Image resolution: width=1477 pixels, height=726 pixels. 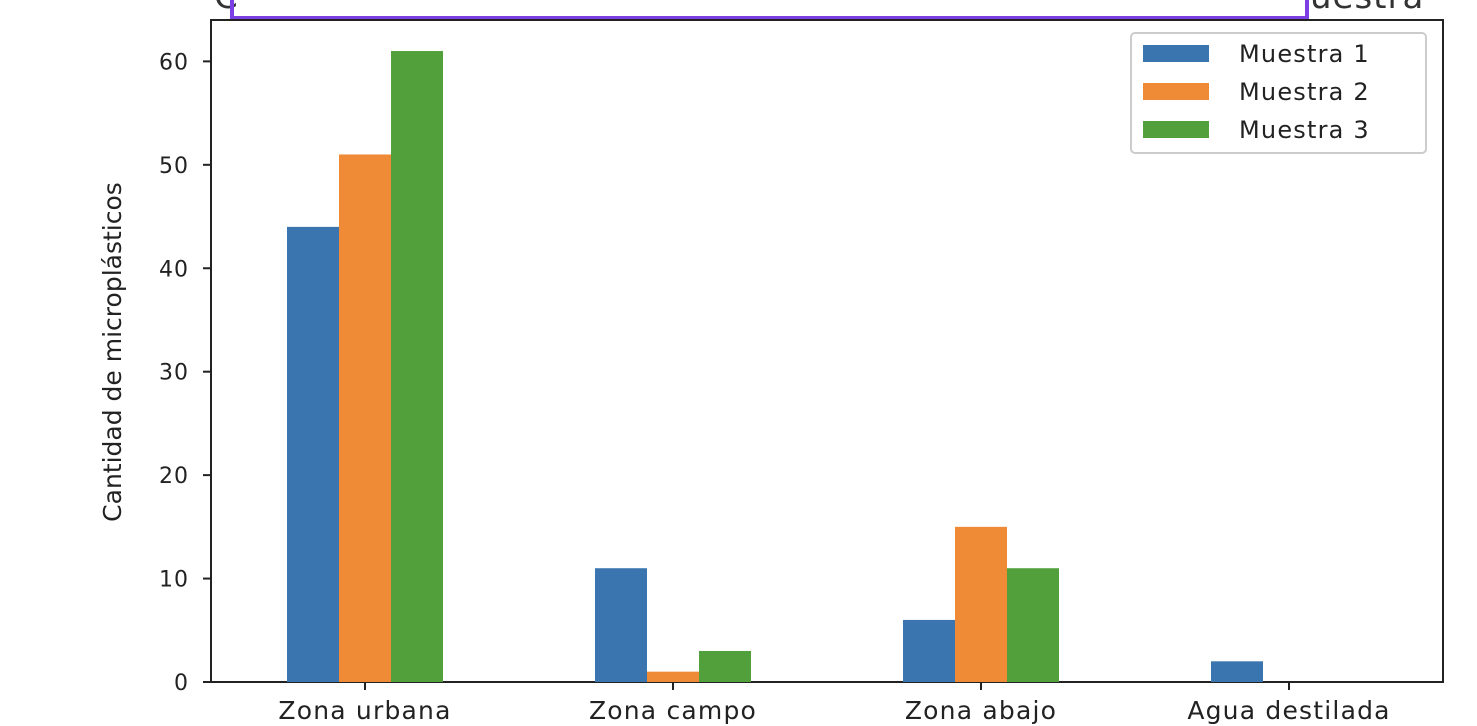 I want to click on legend-entry-label: Muestra 2, so click(x=1304, y=92).